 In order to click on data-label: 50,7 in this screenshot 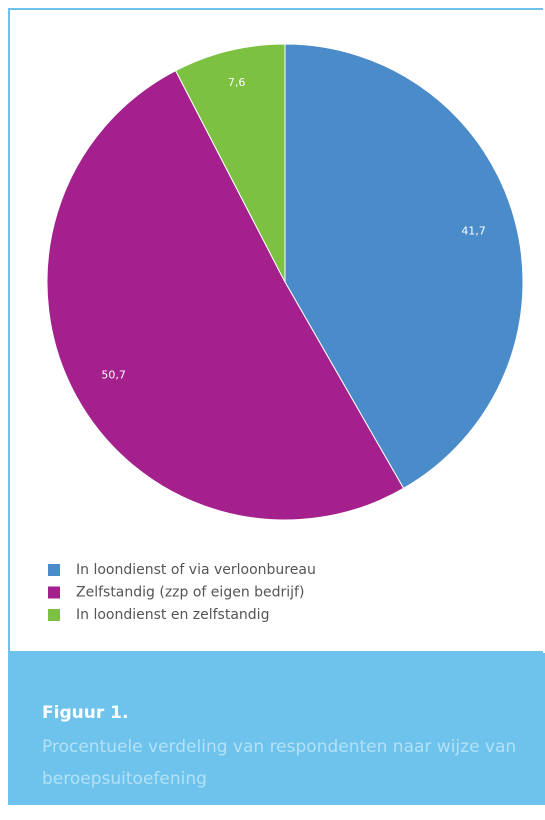, I will do `click(113, 374)`.